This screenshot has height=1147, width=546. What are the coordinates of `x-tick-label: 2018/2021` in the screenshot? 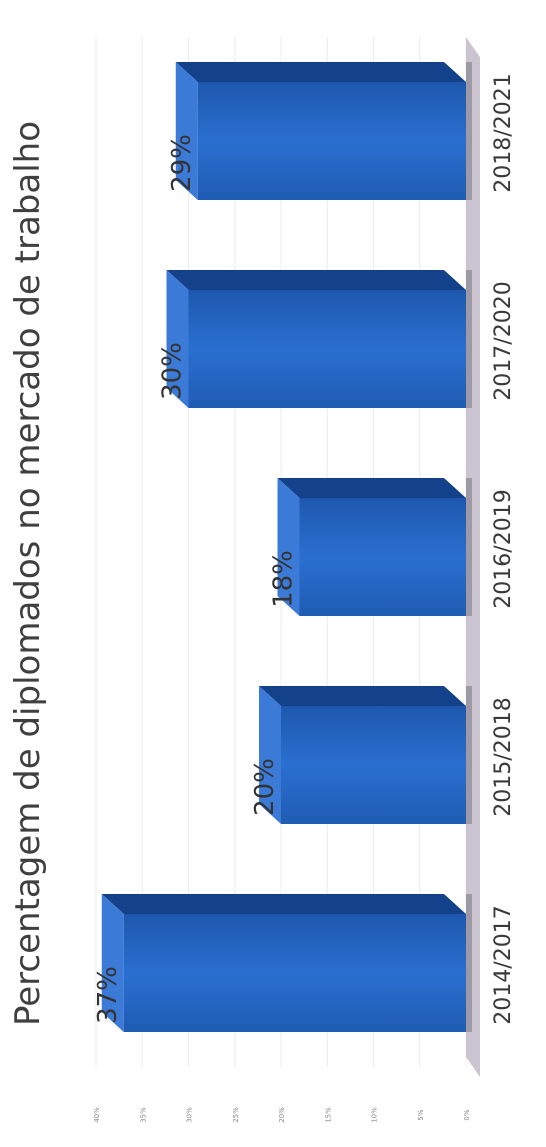 It's located at (503, 132).